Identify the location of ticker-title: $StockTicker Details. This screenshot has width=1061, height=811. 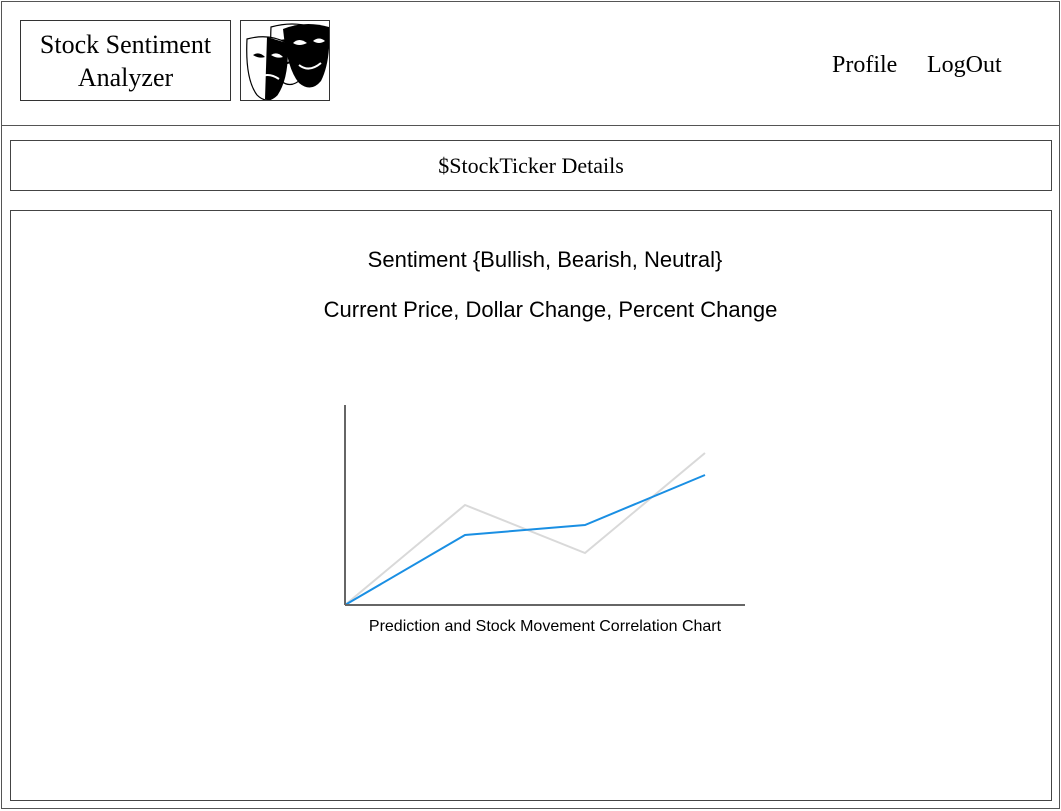
(531, 165).